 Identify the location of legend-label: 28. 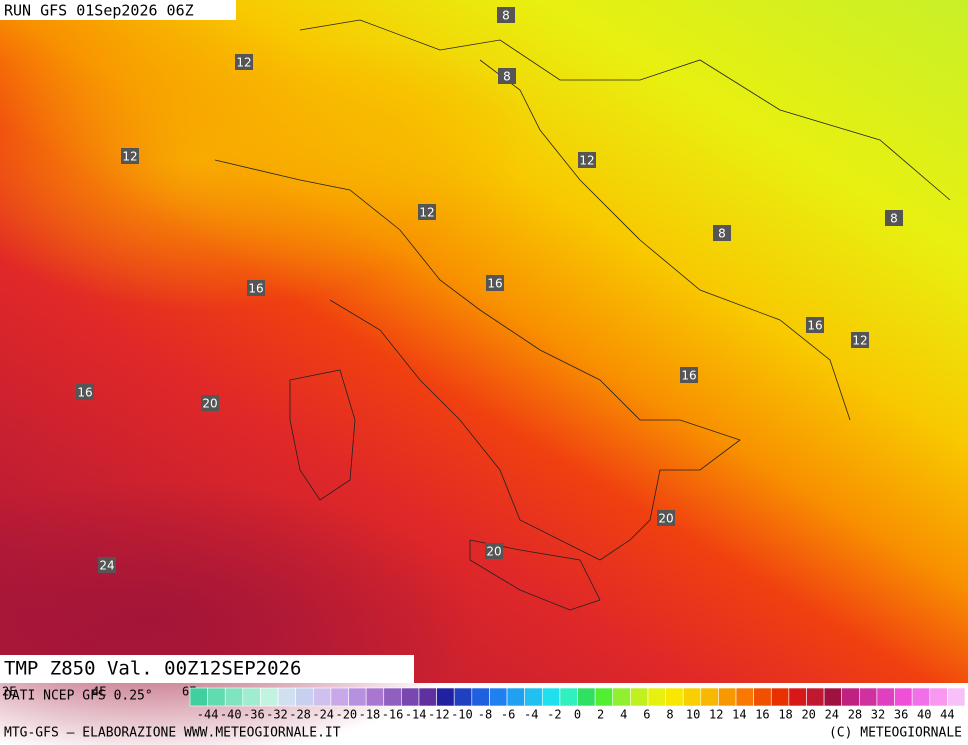
(855, 715).